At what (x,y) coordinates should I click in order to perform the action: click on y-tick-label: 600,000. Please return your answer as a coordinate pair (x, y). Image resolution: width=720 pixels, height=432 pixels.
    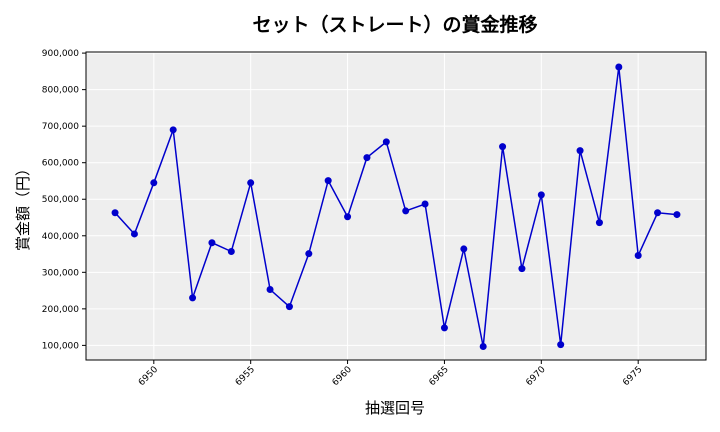
    Looking at the image, I should click on (60, 164).